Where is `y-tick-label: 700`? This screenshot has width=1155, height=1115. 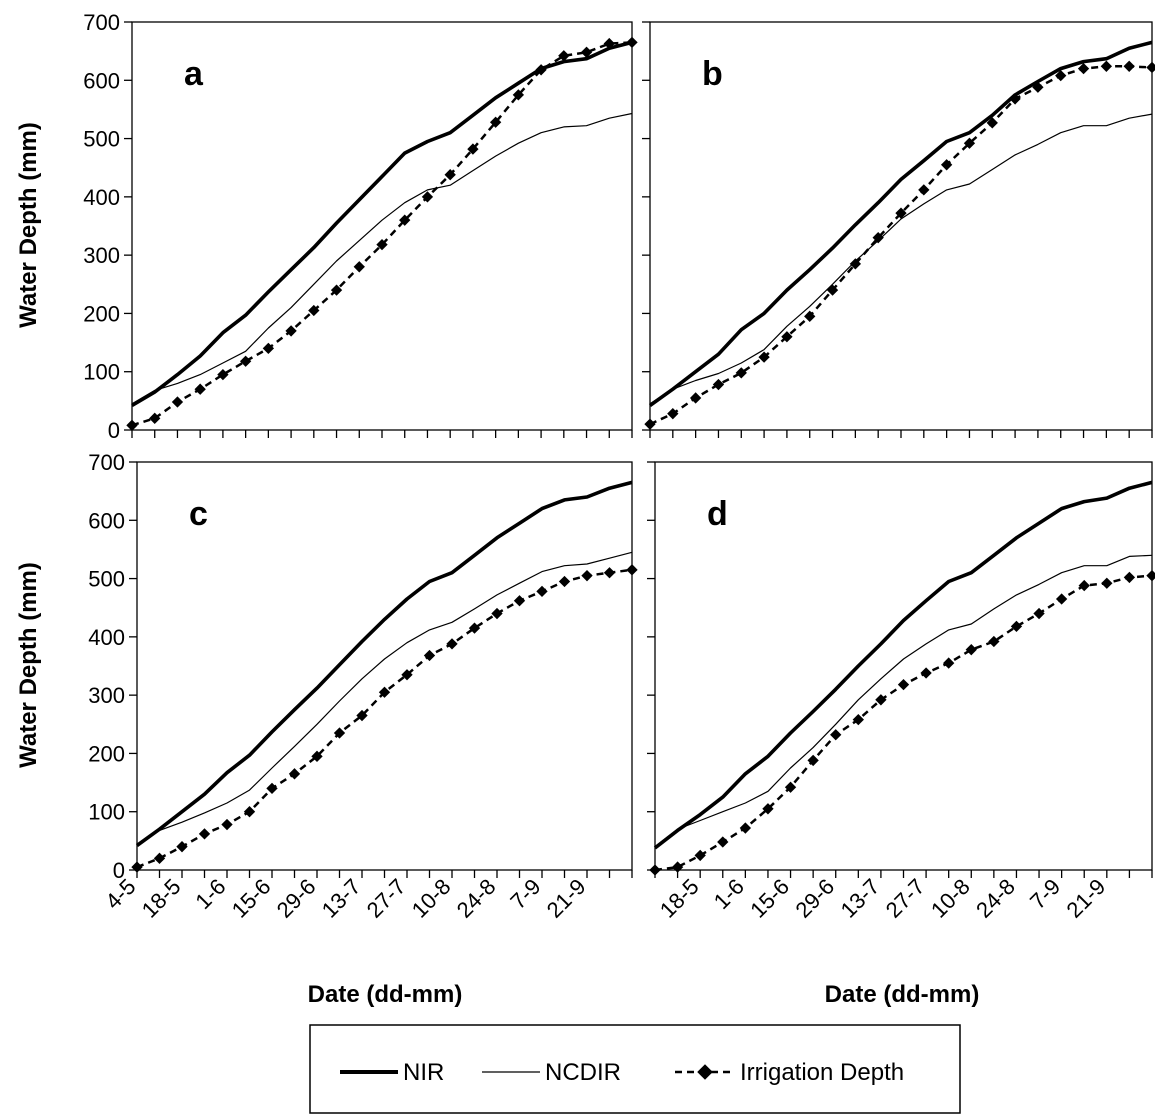
y-tick-label: 700 is located at coordinates (106, 462).